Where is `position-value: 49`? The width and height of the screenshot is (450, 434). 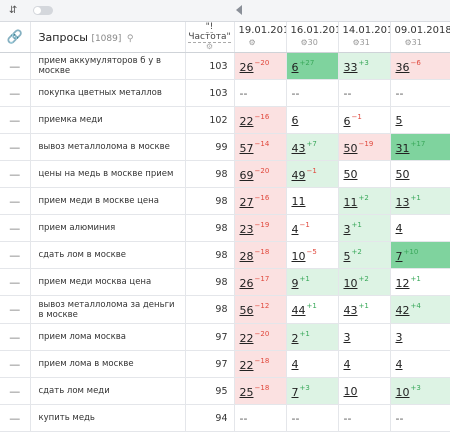 position-value: 49 is located at coordinates (298, 175).